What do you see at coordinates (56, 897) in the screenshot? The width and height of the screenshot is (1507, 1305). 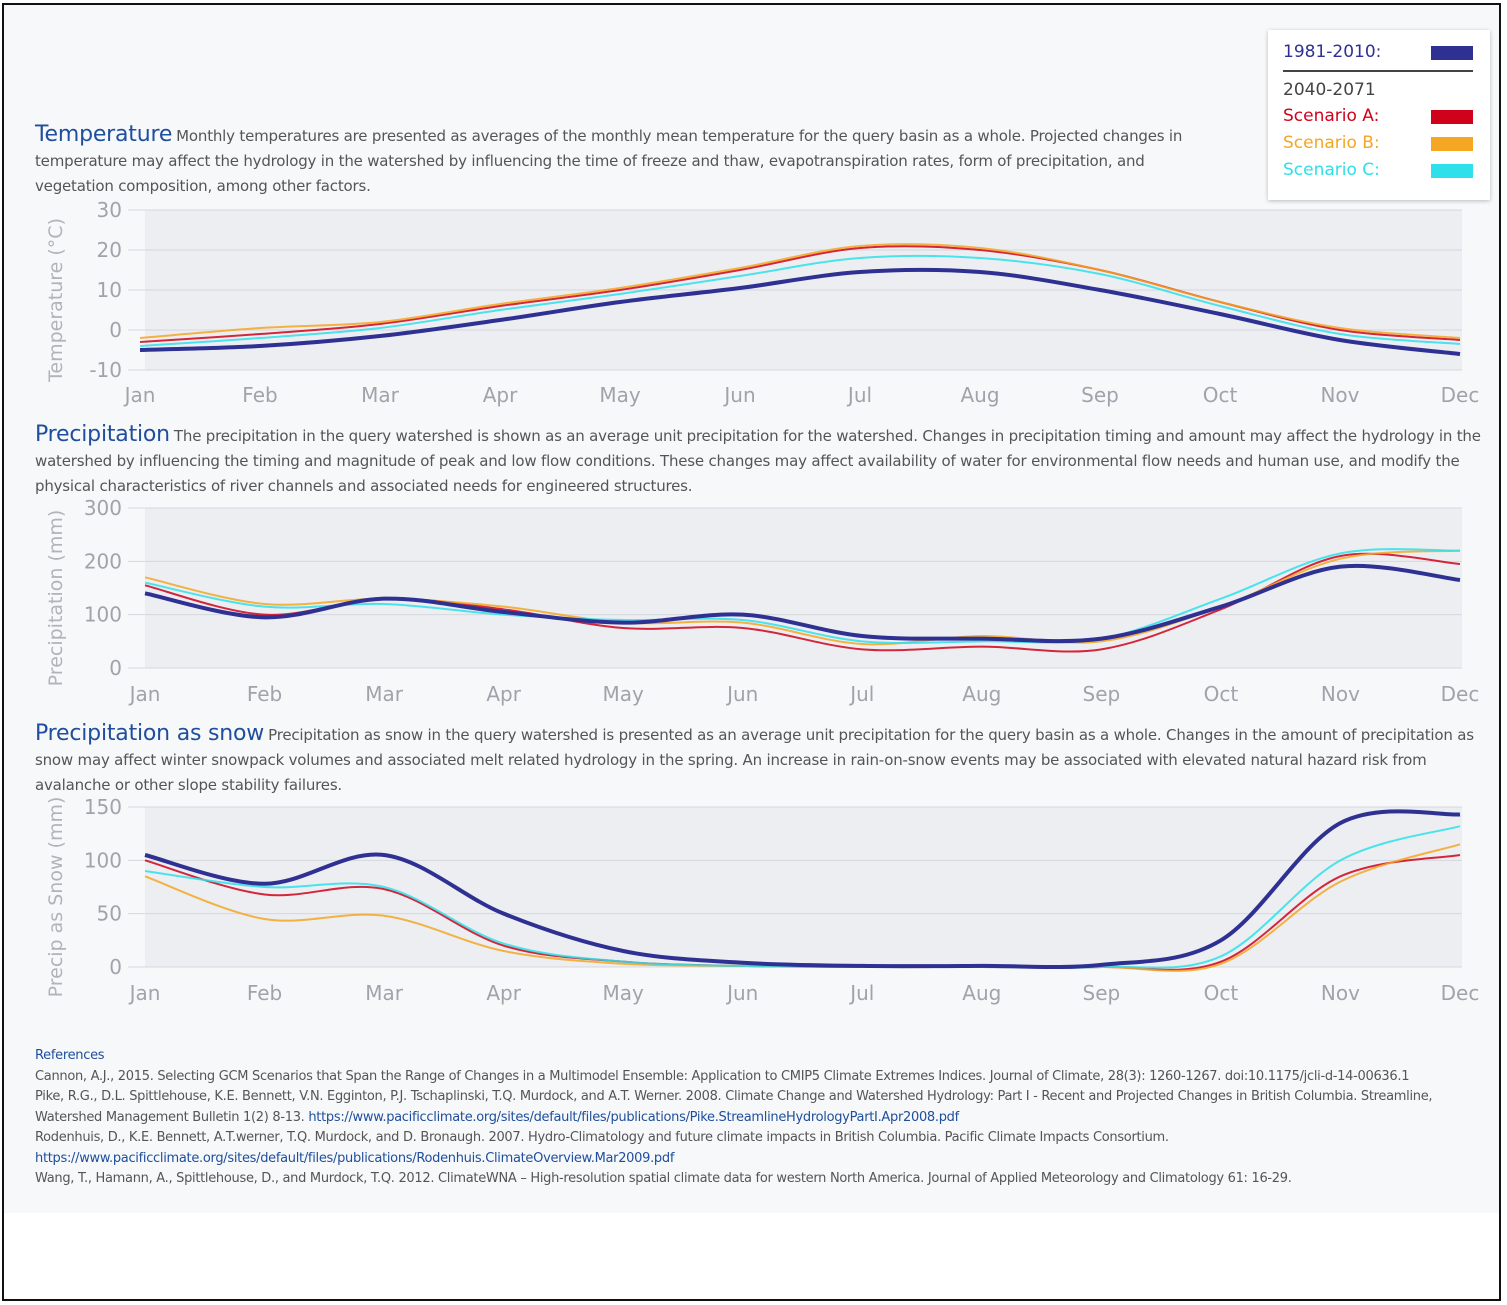 I see `y-axis-label: Precip as Snow (mm)` at bounding box center [56, 897].